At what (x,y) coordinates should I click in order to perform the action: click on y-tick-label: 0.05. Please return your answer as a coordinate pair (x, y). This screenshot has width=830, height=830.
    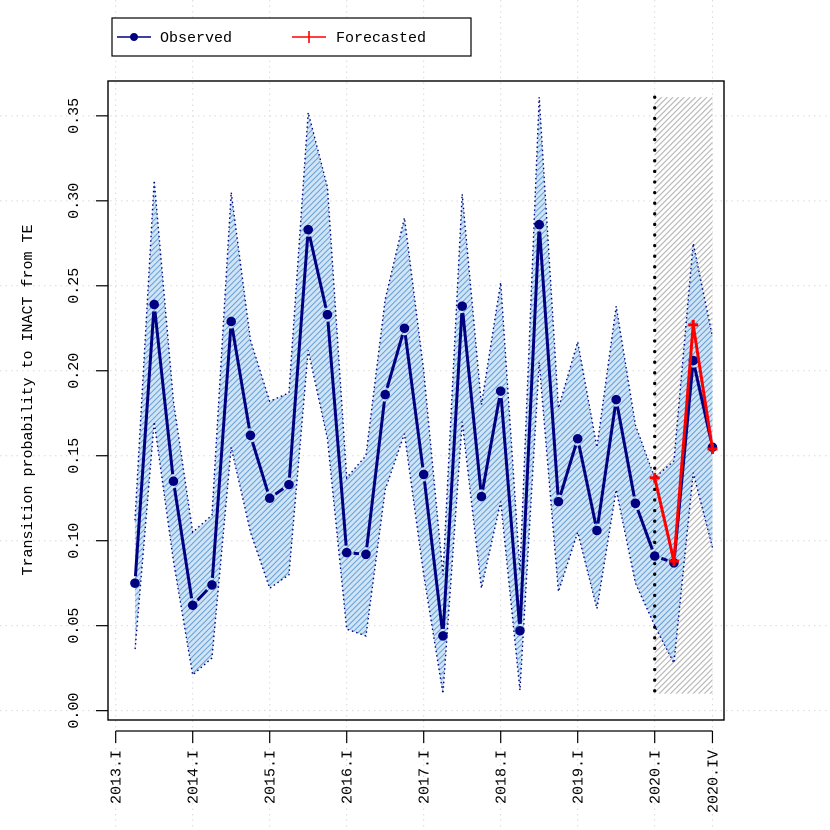
    Looking at the image, I should click on (74, 626).